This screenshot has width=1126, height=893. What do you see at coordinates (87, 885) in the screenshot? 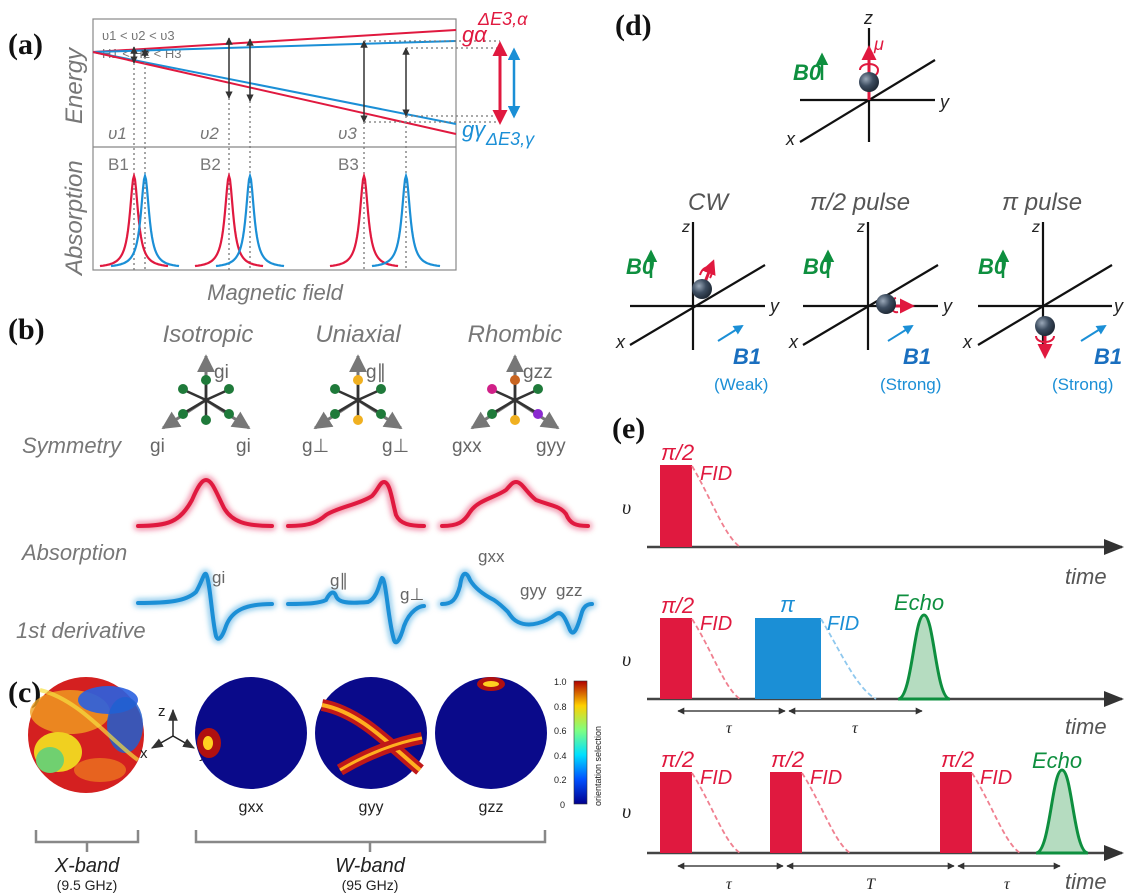
I see `x-band-freq: (9.5 GHz)` at bounding box center [87, 885].